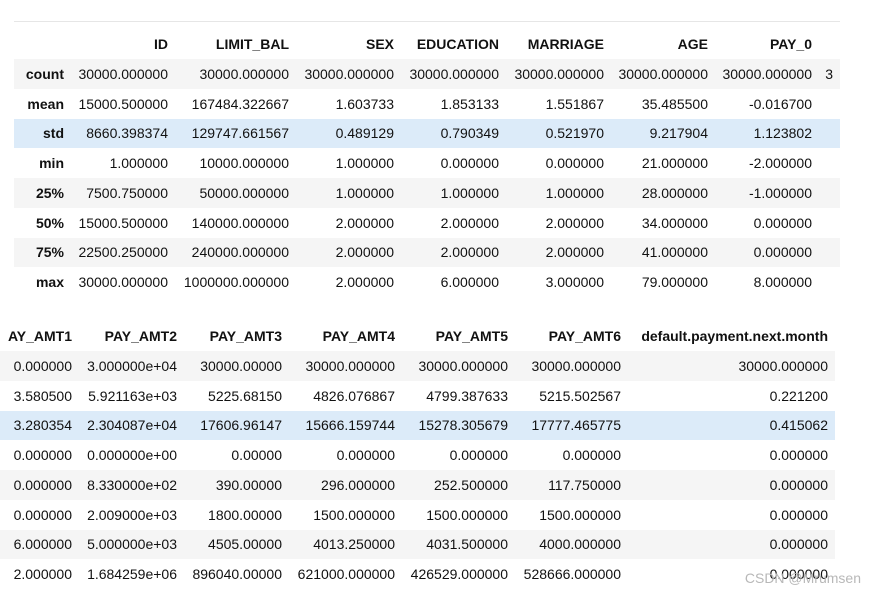  Describe the element at coordinates (240, 133) in the screenshot. I see `table-cell: 129747.661567` at that location.